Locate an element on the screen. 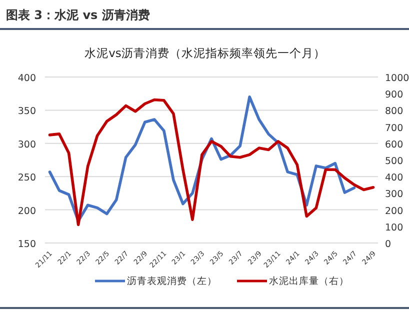 The image size is (409, 331). y2-tick-label: 0 is located at coordinates (388, 244).